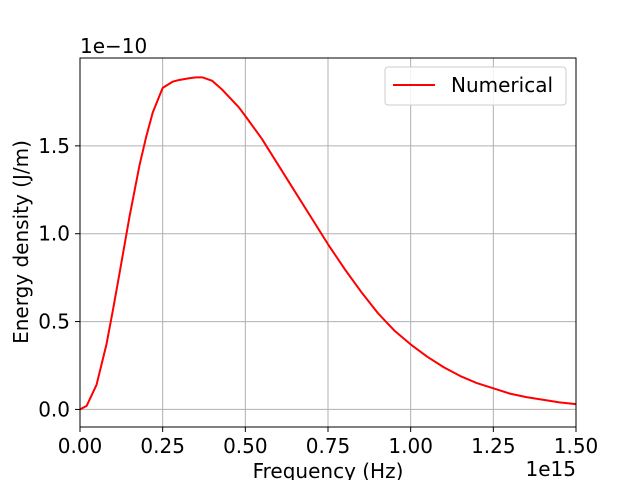 This screenshot has height=480, width=640. What do you see at coordinates (54, 322) in the screenshot?
I see `y-tick-label: 0.5` at bounding box center [54, 322].